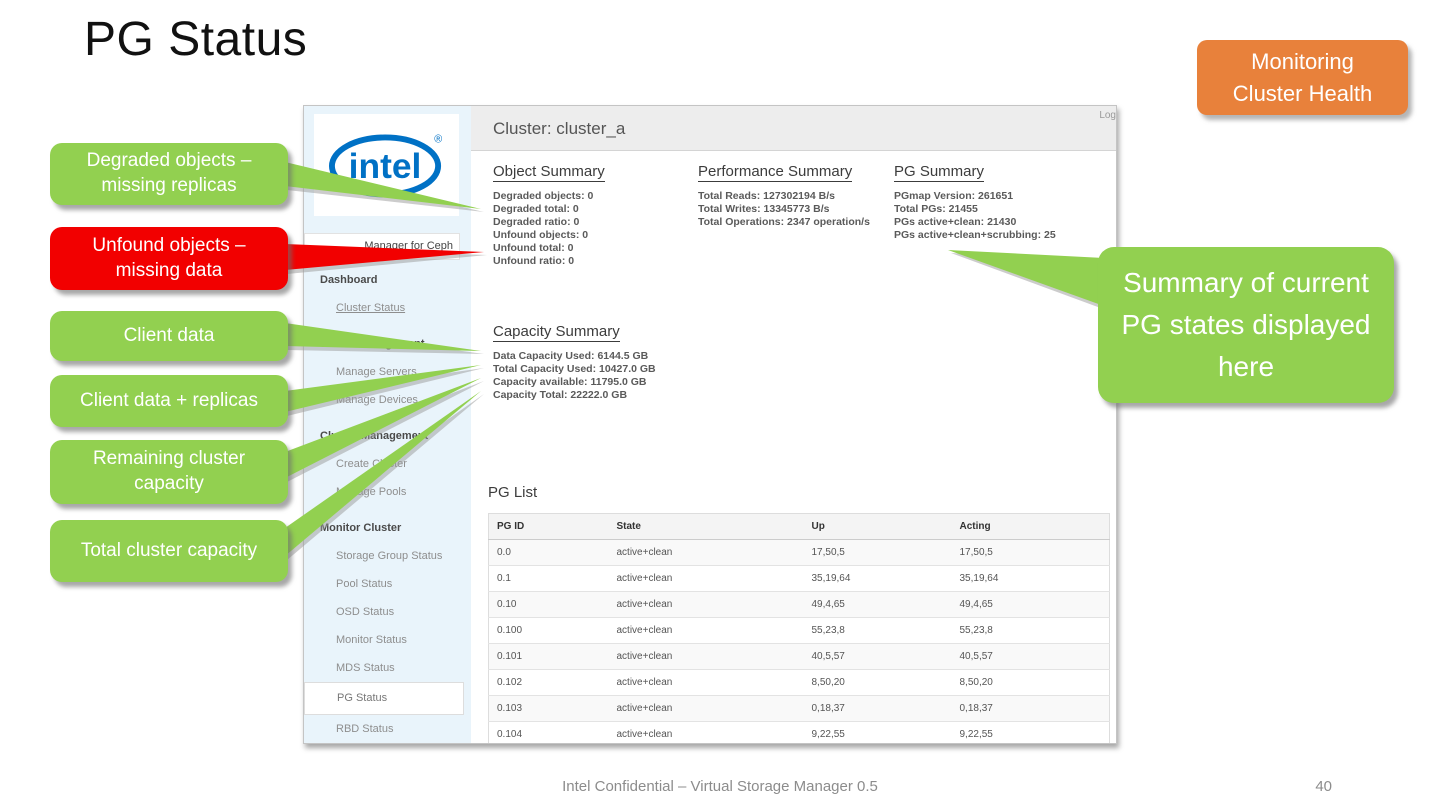 The width and height of the screenshot is (1440, 810). I want to click on table-row: 0.104 active+clean 9,22,55 9,22,55, so click(799, 732).